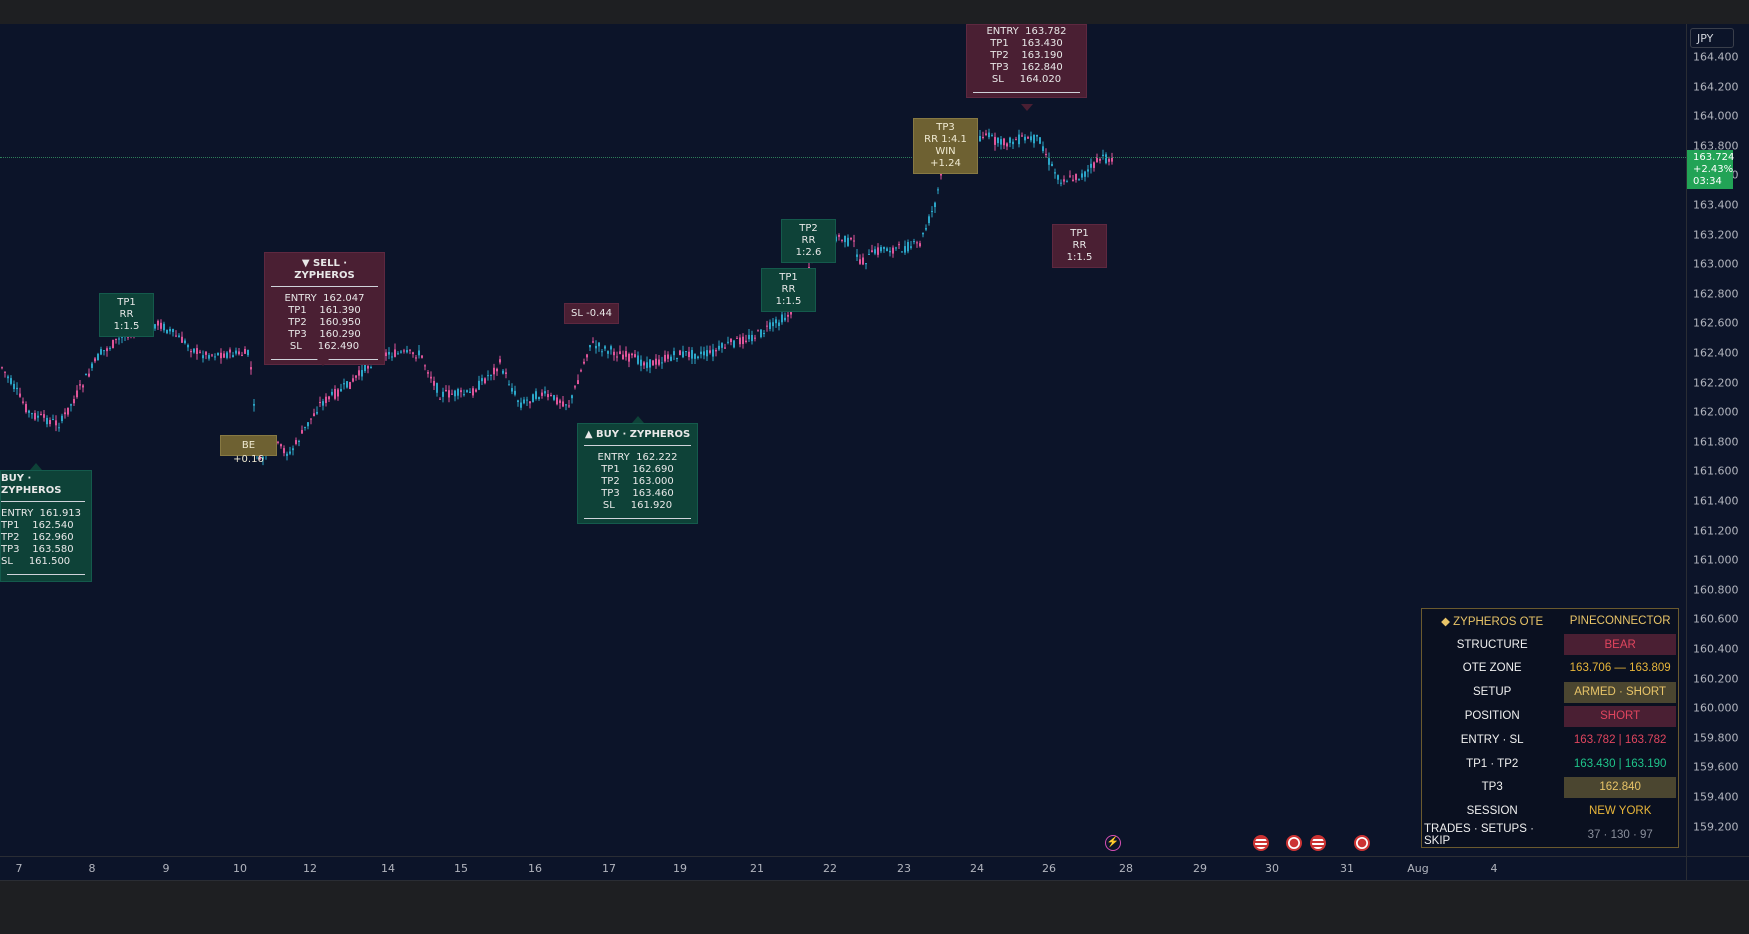 The width and height of the screenshot is (1749, 934). What do you see at coordinates (1713, 169) in the screenshot?
I see `current-price-change: +2.43%` at bounding box center [1713, 169].